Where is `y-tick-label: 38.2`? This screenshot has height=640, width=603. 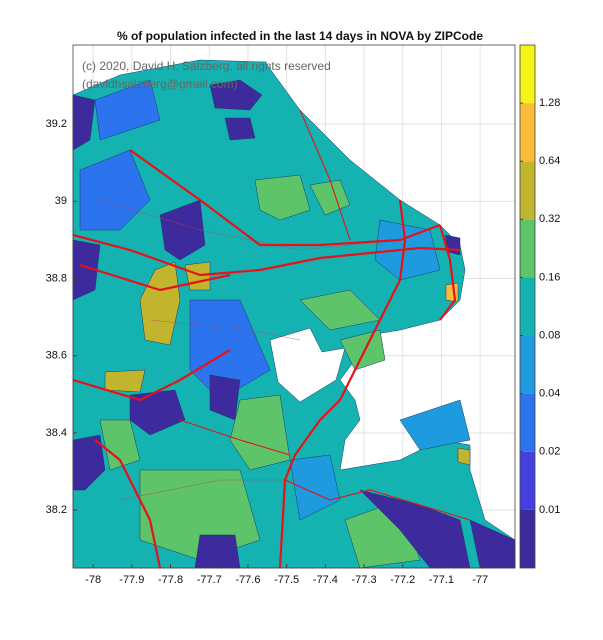 y-tick-label: 38.2 is located at coordinates (56, 510).